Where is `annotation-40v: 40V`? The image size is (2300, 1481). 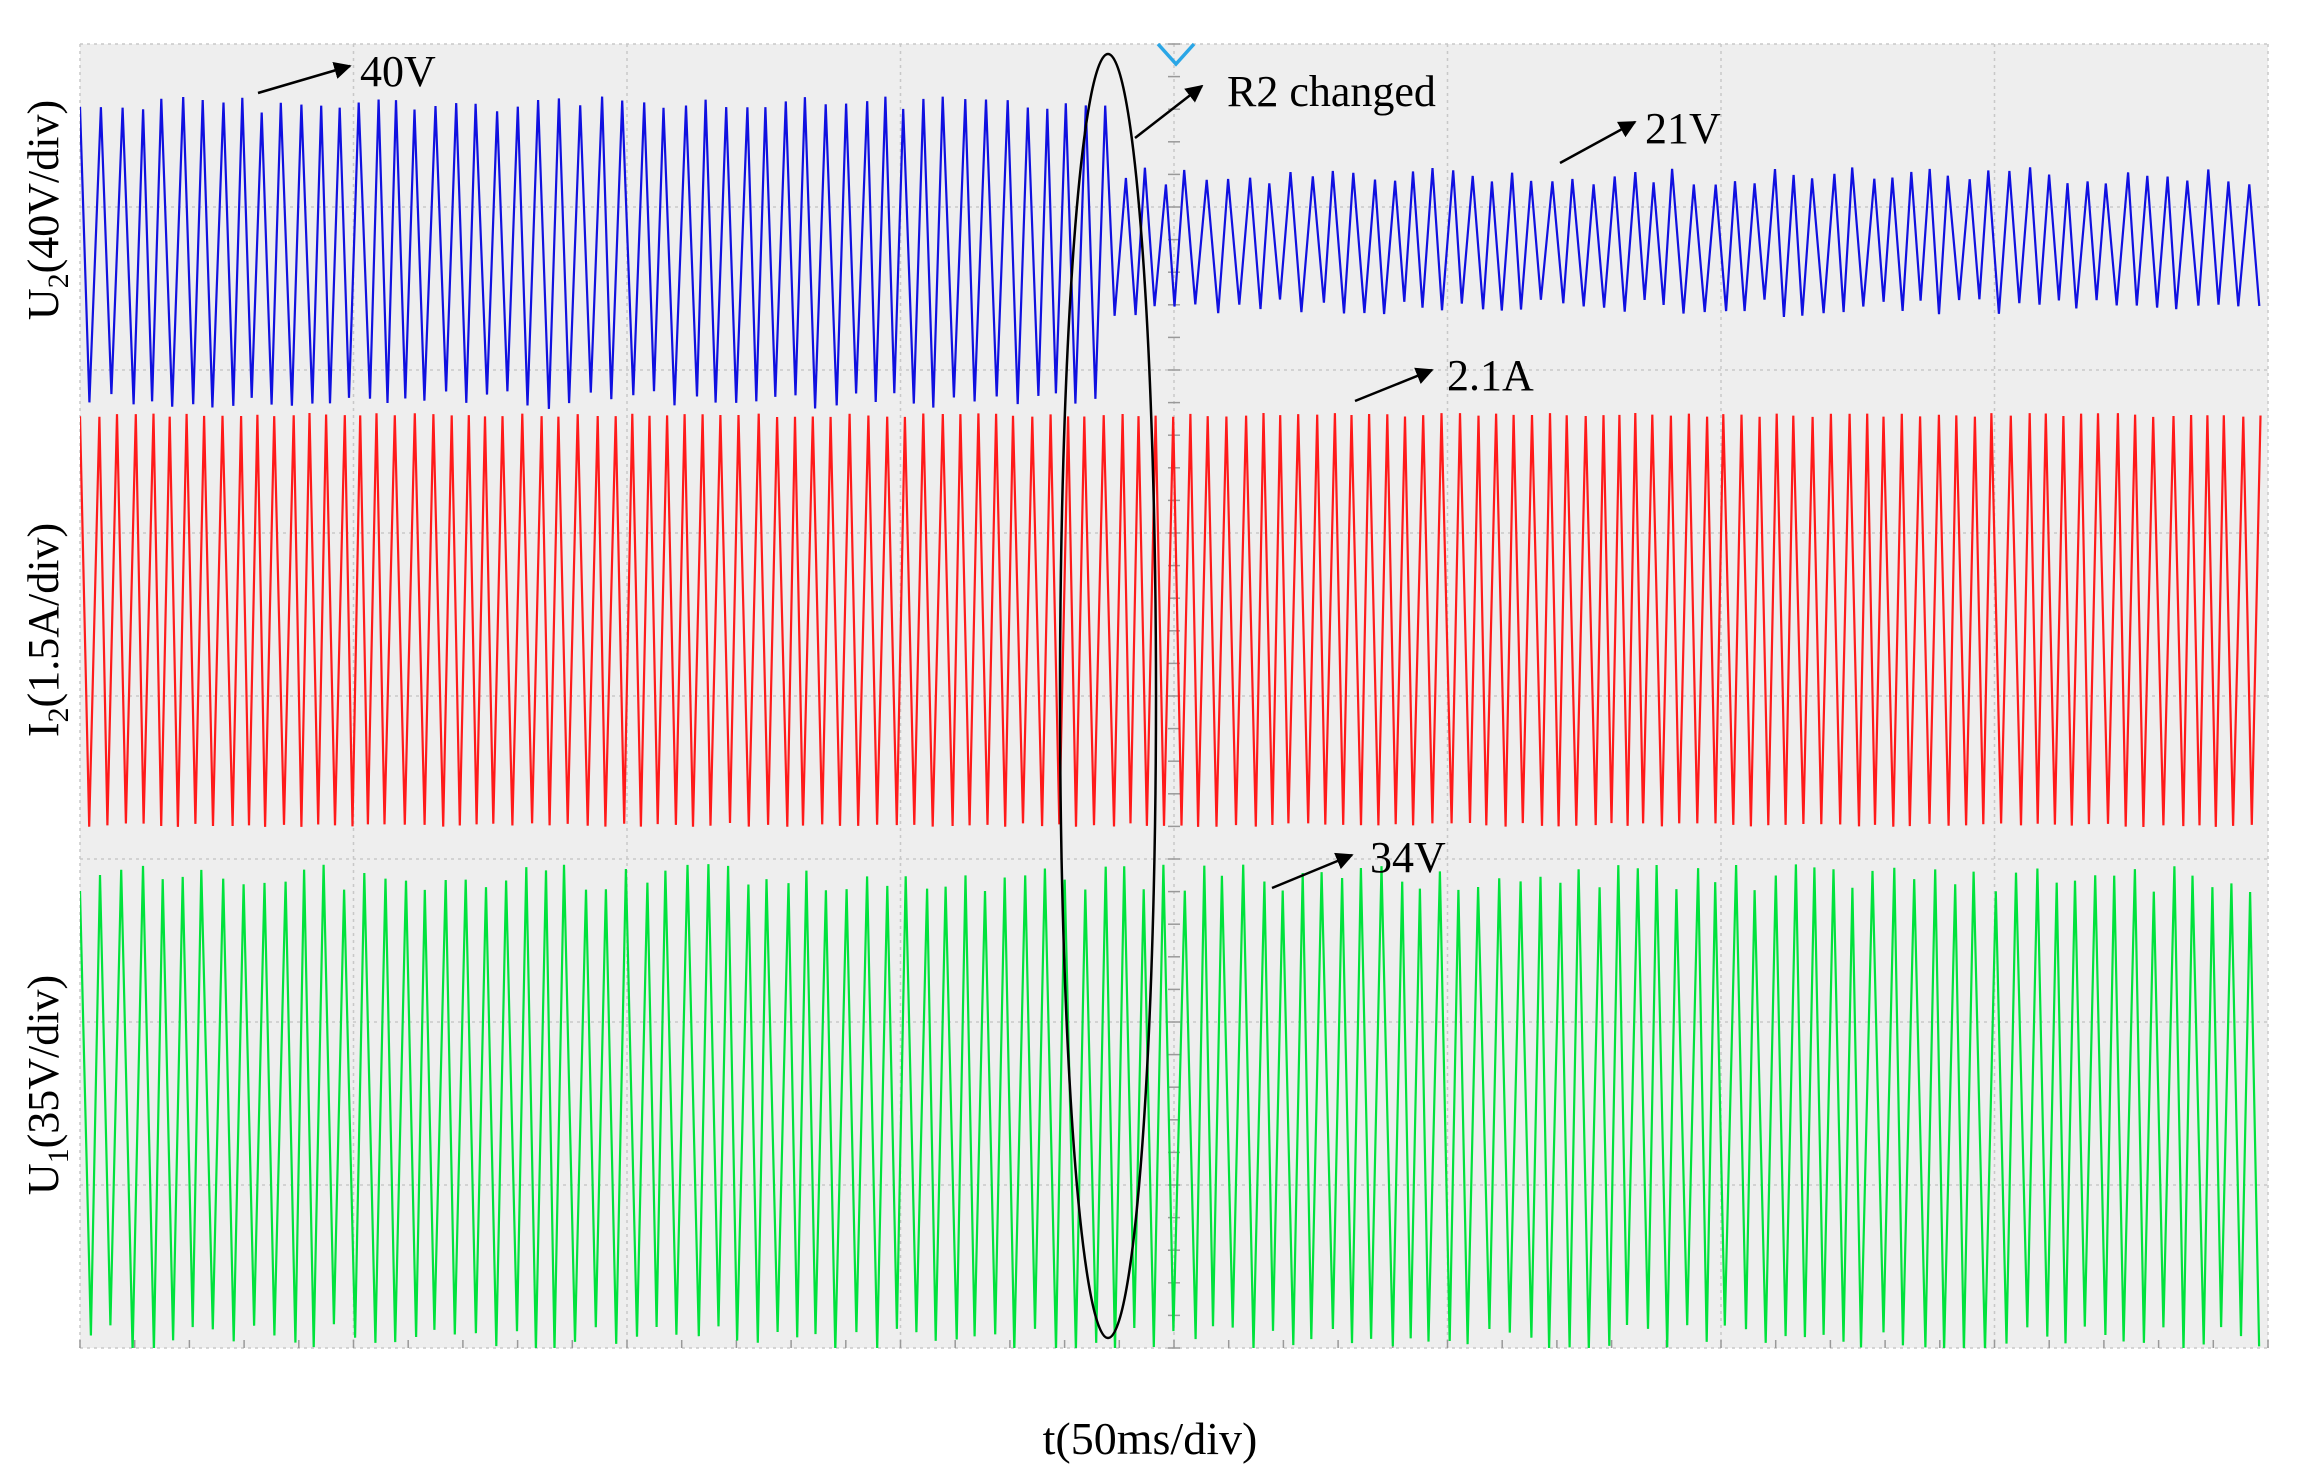
annotation-40v: 40V is located at coordinates (398, 71).